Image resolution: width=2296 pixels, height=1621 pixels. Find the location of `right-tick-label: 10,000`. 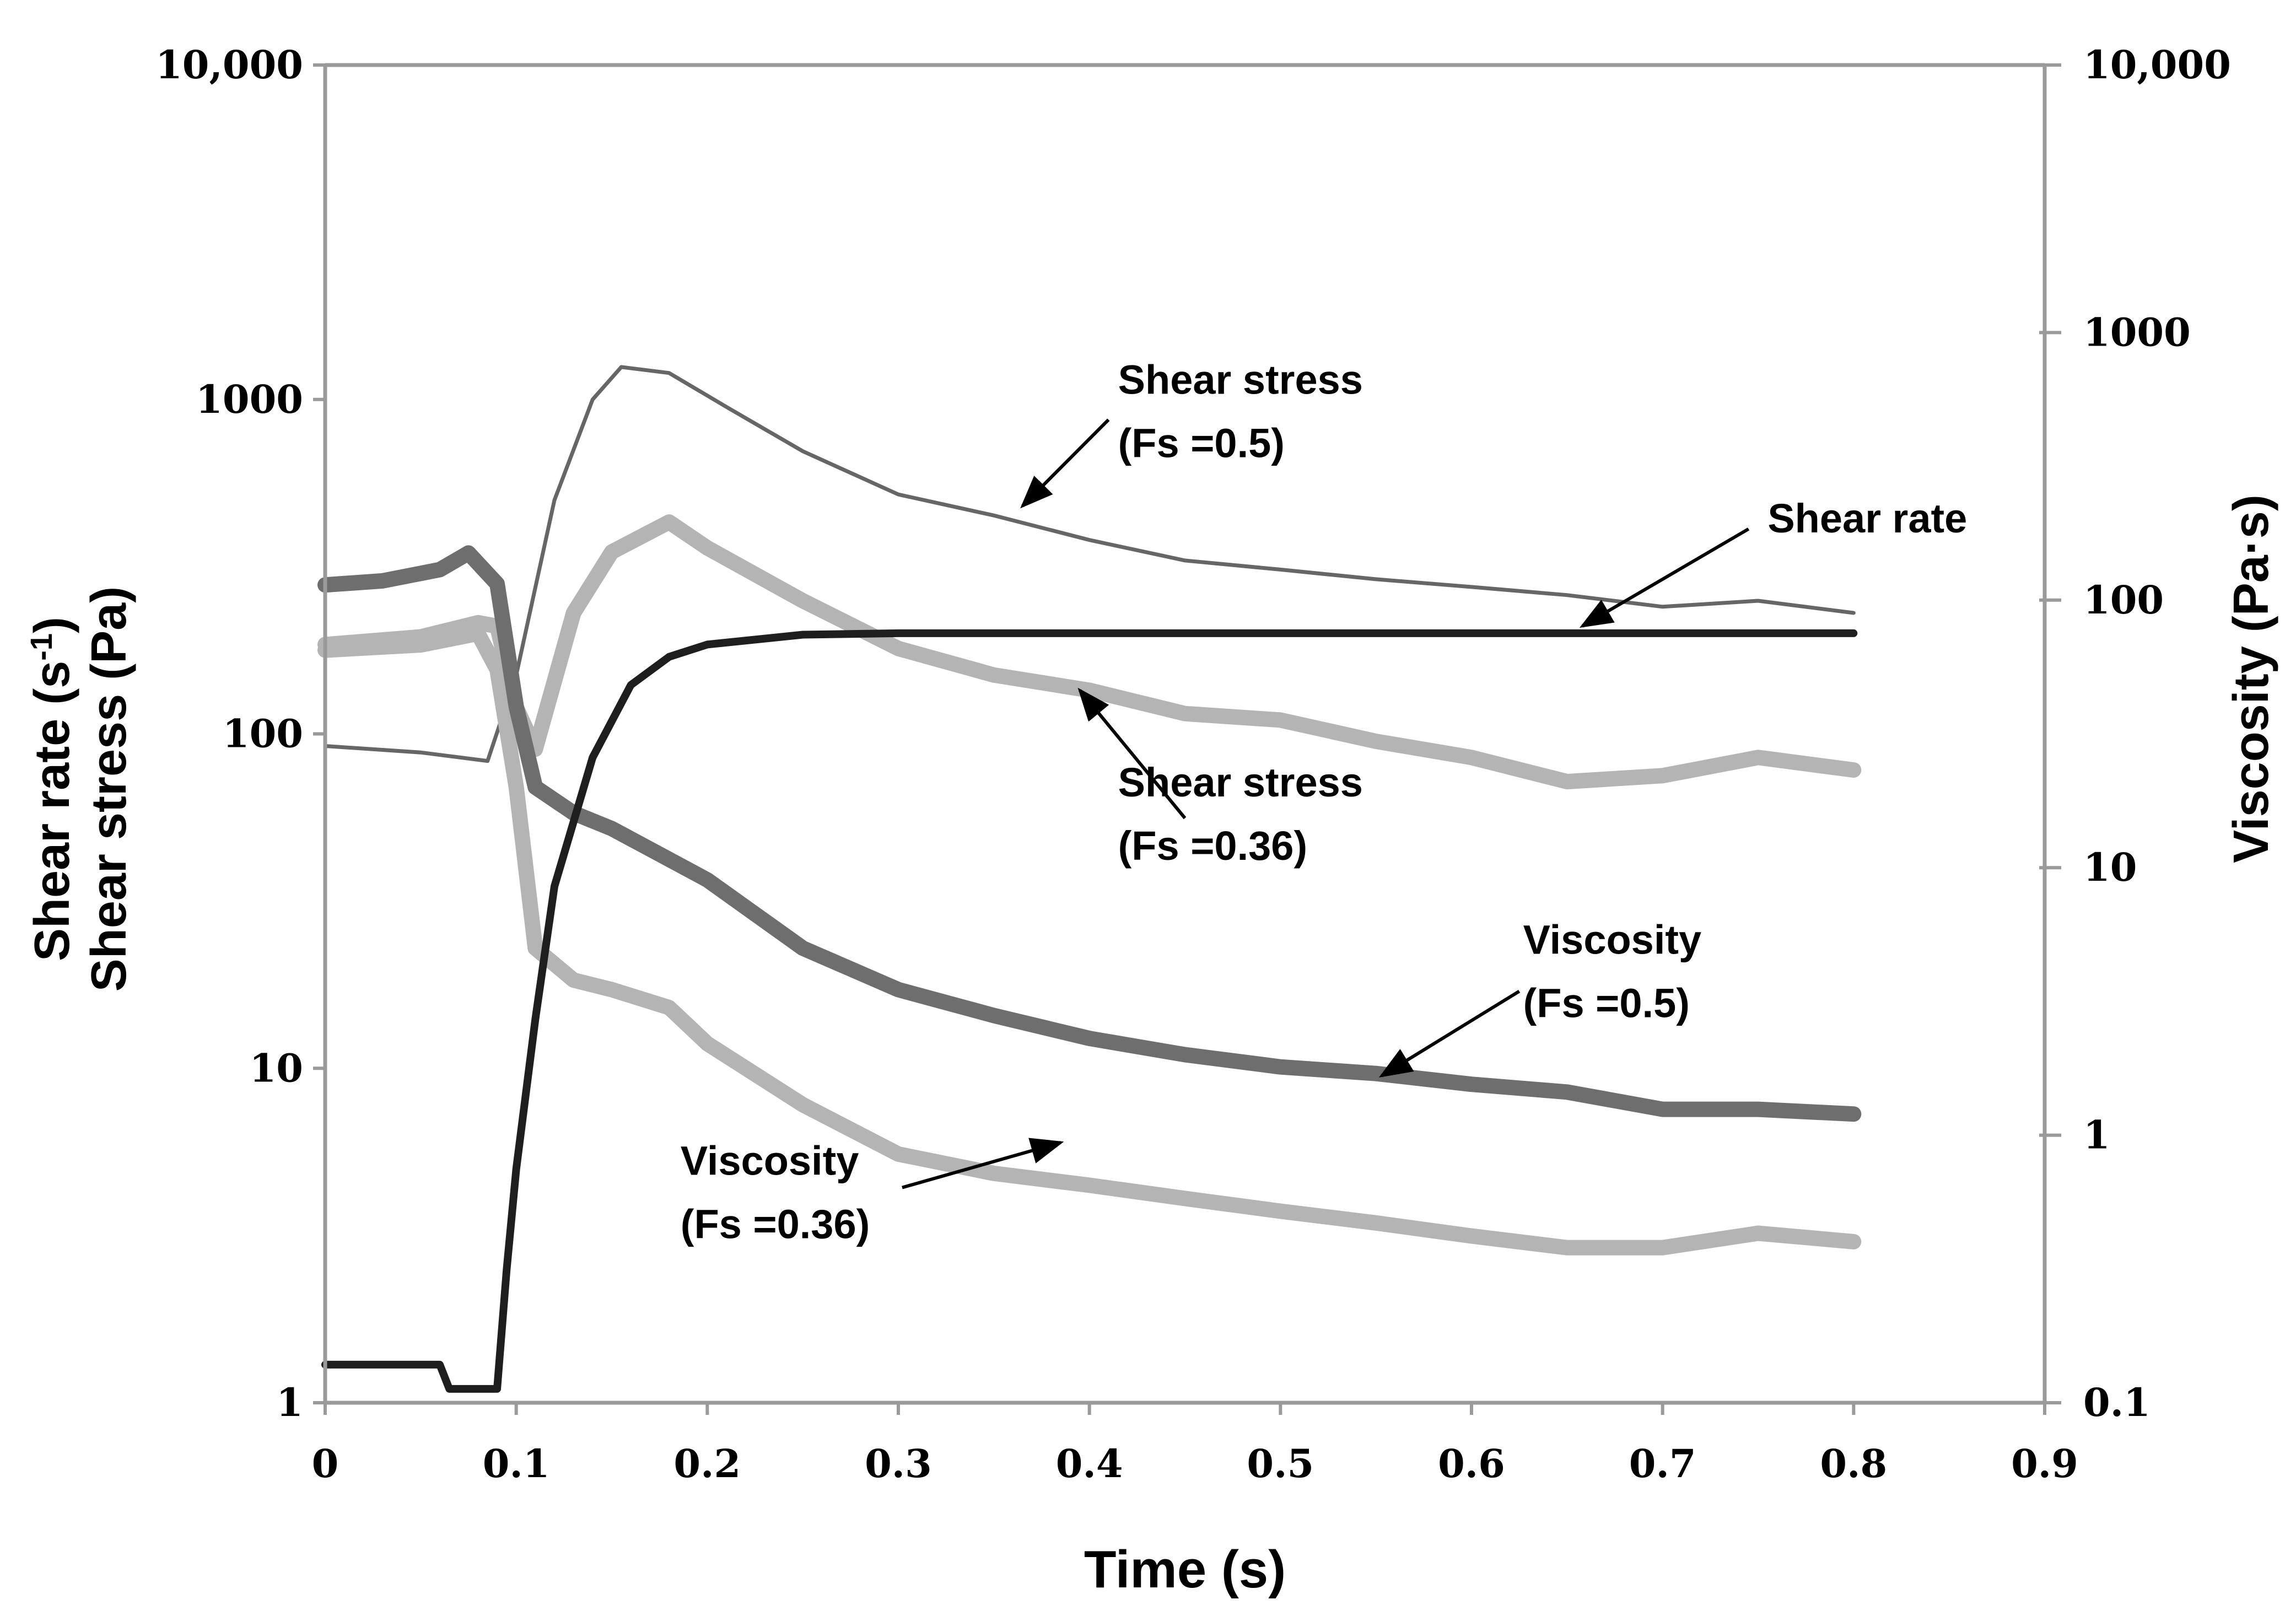

right-tick-label: 10,000 is located at coordinates (2157, 65).